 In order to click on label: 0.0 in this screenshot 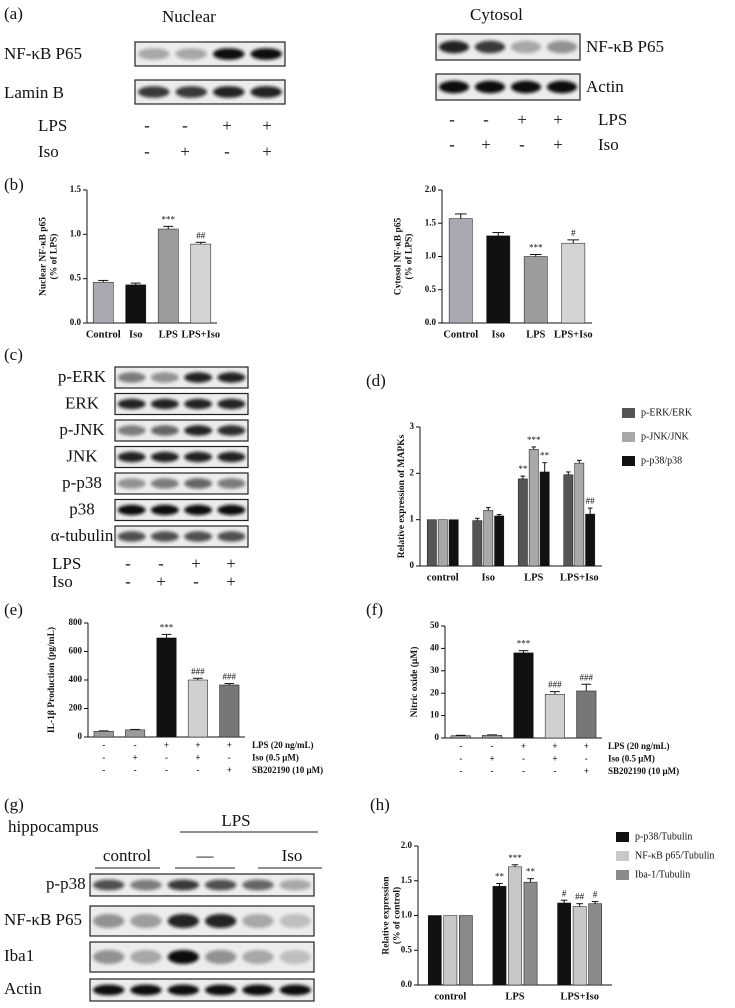, I will do `click(431, 322)`.